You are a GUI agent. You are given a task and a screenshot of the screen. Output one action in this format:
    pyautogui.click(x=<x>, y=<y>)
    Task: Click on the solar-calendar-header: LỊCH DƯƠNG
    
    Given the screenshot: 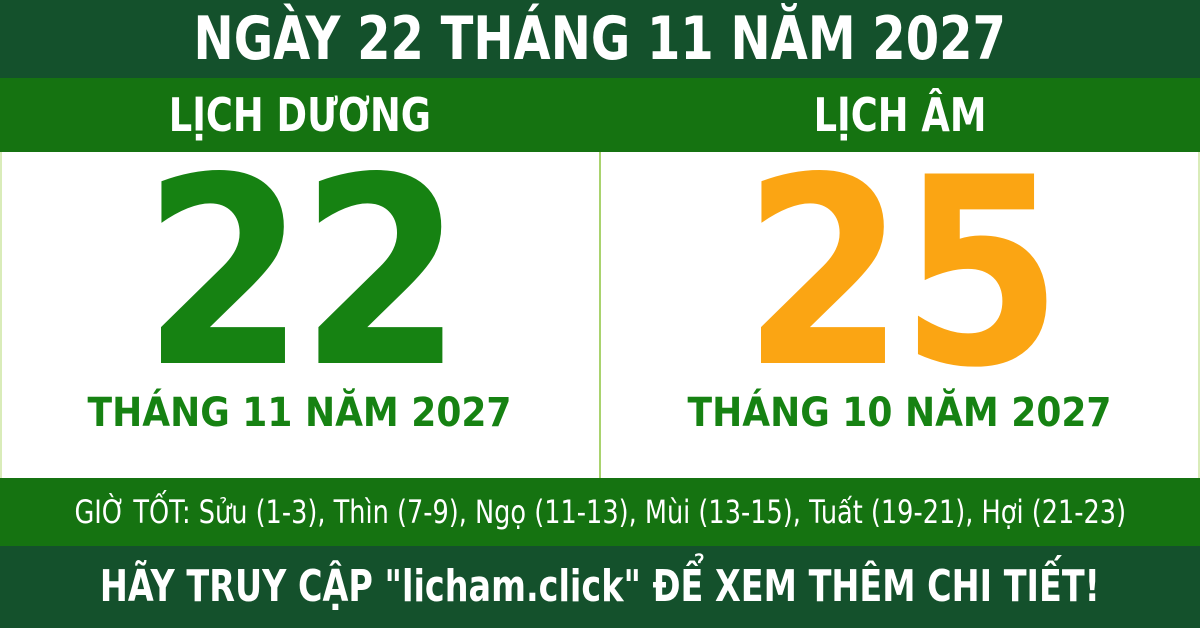 What is the action you would take?
    pyautogui.click(x=300, y=115)
    